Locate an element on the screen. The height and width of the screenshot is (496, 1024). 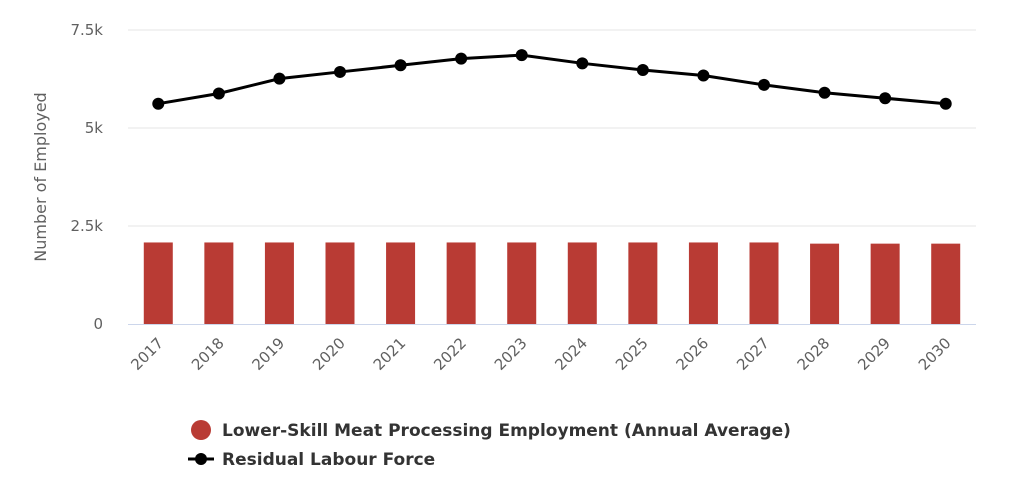
legend-label-line: Residual Labour Force is located at coordinates (328, 460).